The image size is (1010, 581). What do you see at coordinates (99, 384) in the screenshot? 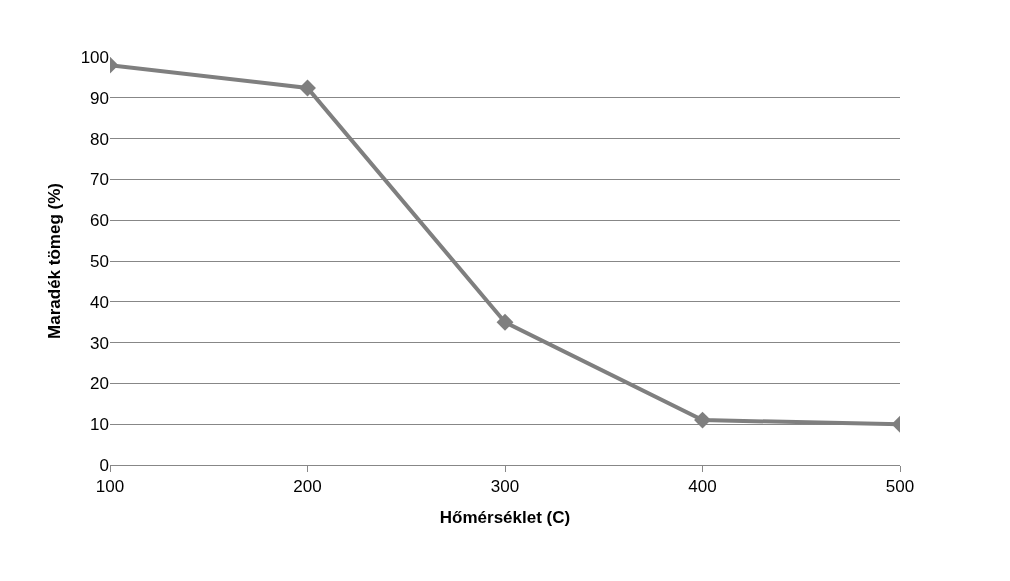
I see `y-tick-label: 20` at bounding box center [99, 384].